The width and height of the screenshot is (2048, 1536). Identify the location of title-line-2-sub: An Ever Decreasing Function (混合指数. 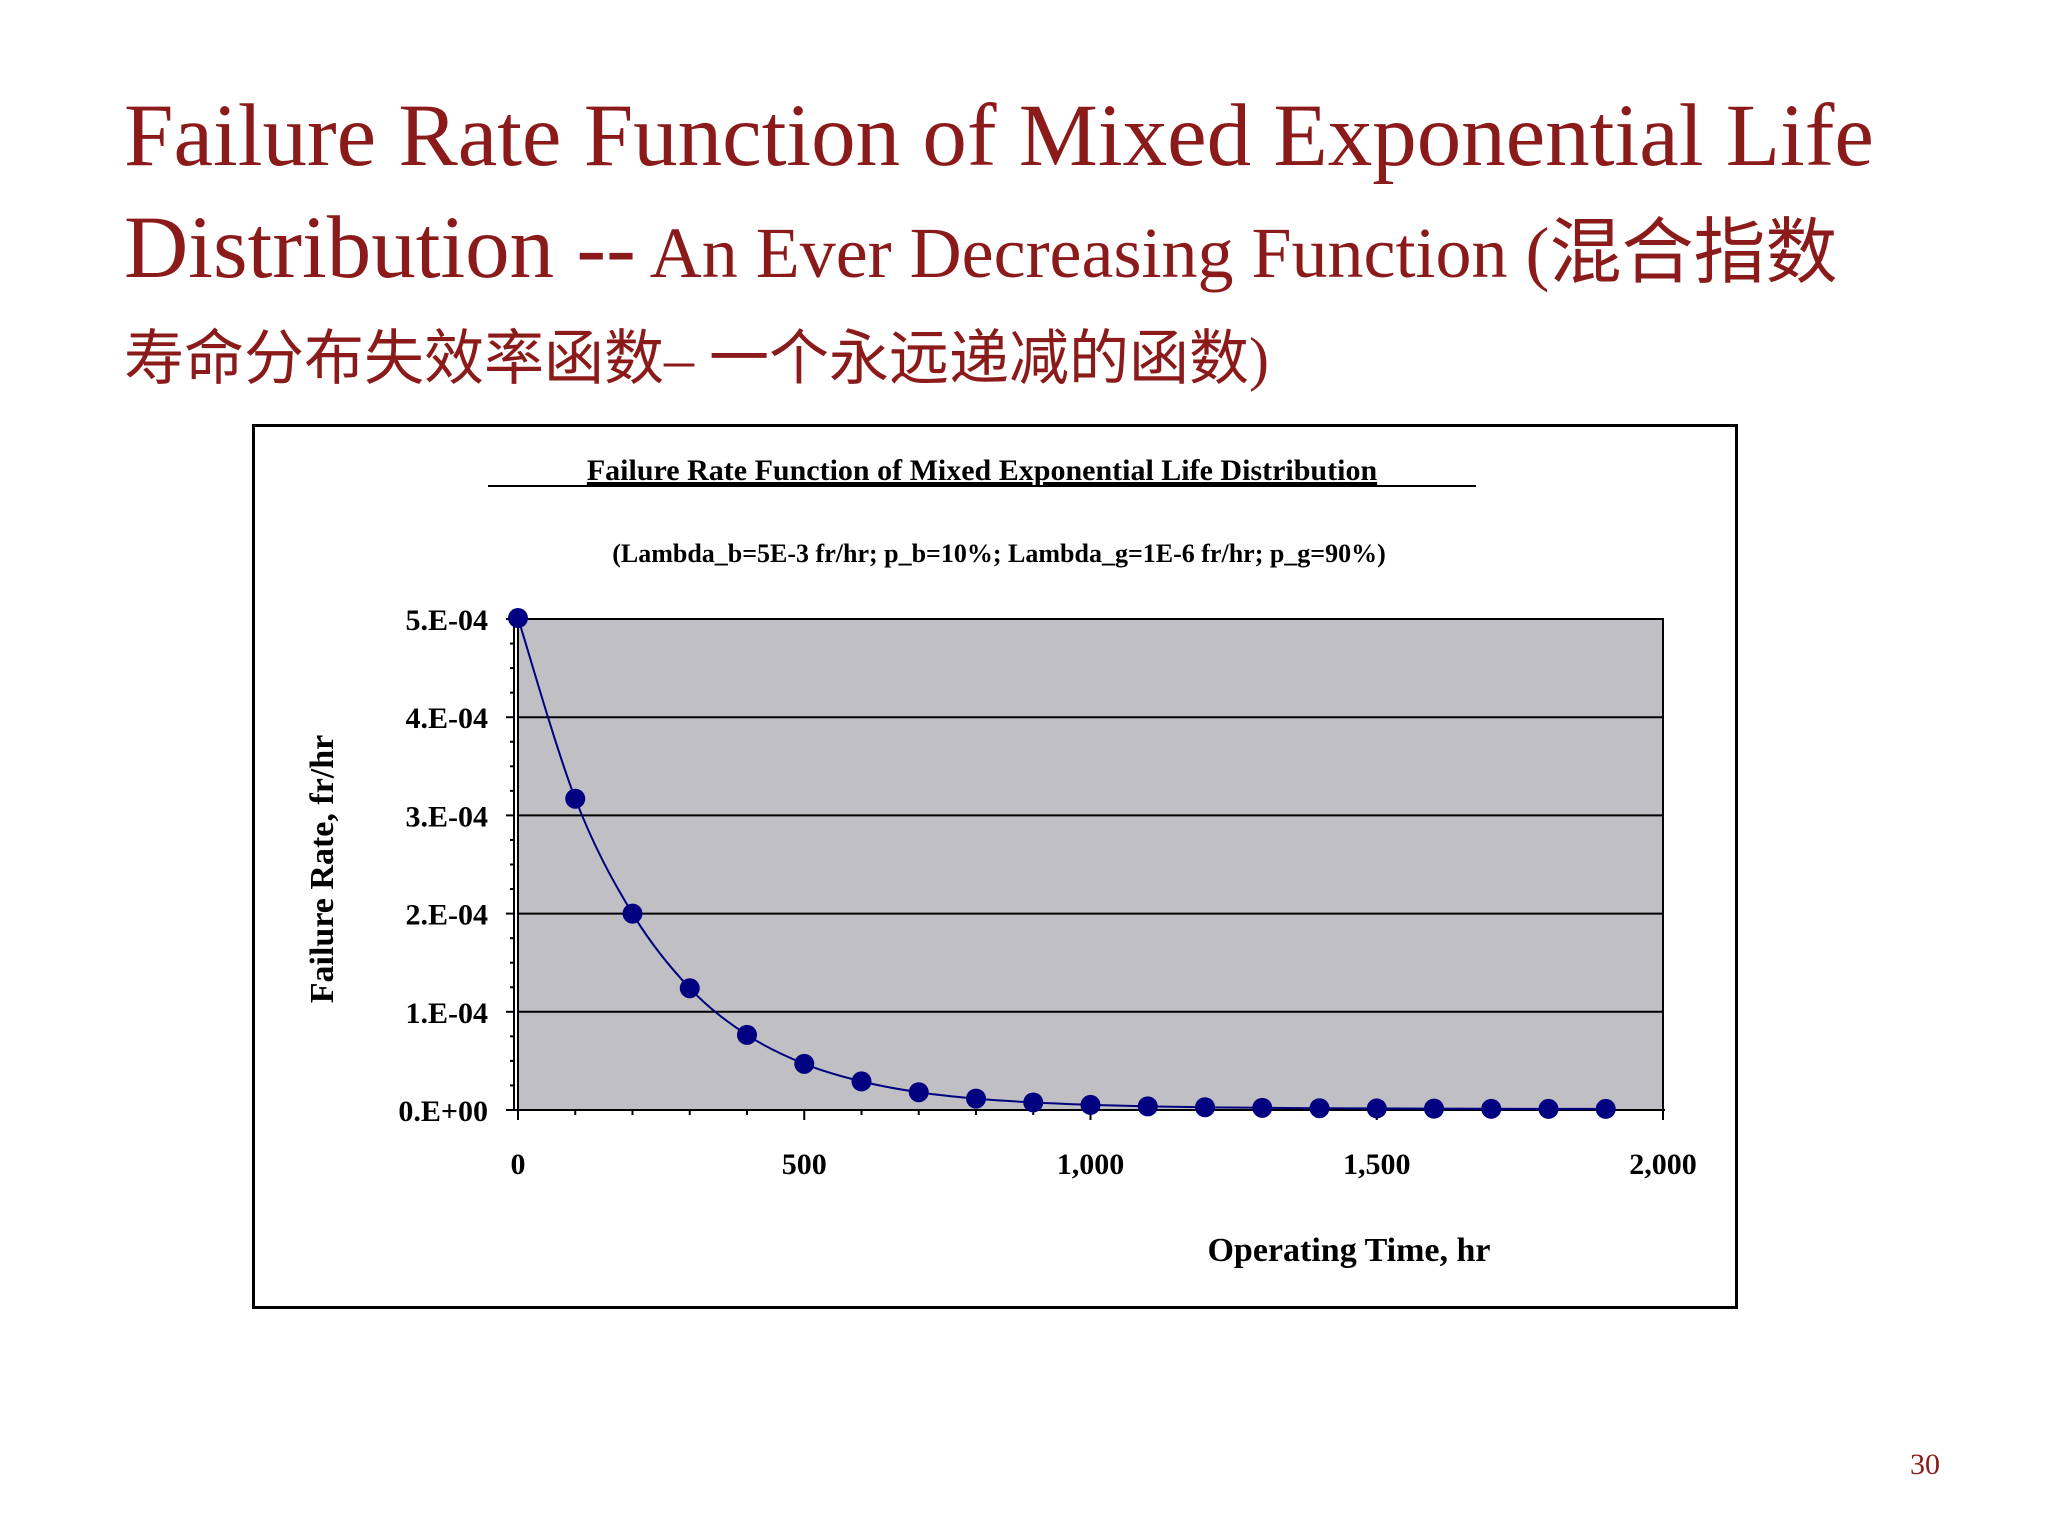
(1236, 253).